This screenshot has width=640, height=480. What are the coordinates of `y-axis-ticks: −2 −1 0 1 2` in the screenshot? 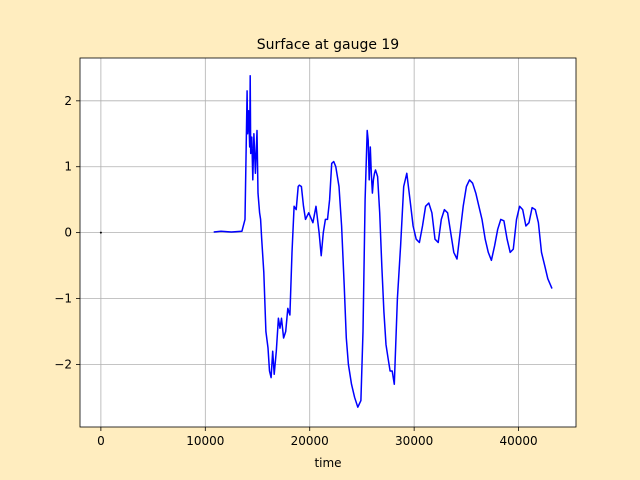 It's located at (67, 232).